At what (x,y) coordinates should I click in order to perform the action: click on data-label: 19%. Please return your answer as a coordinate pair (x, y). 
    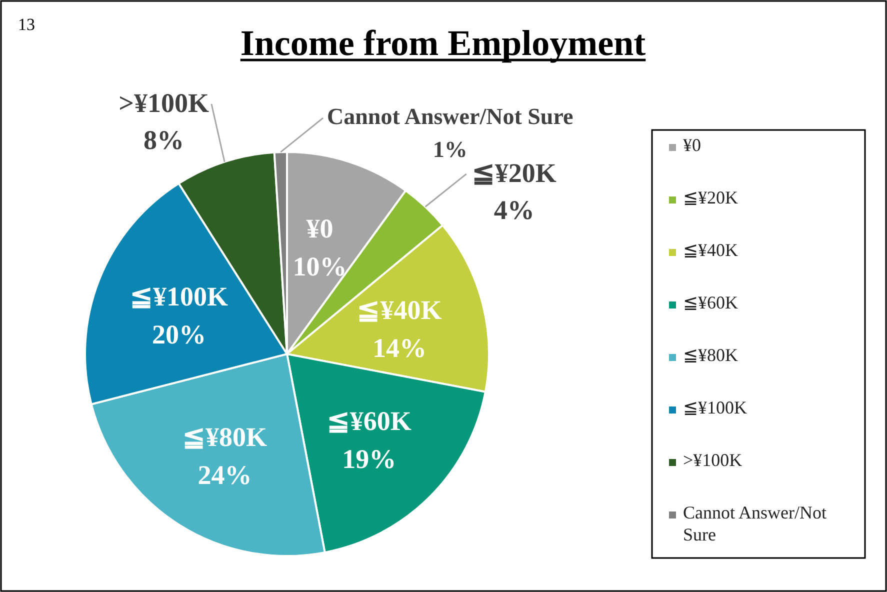
    Looking at the image, I should click on (369, 459).